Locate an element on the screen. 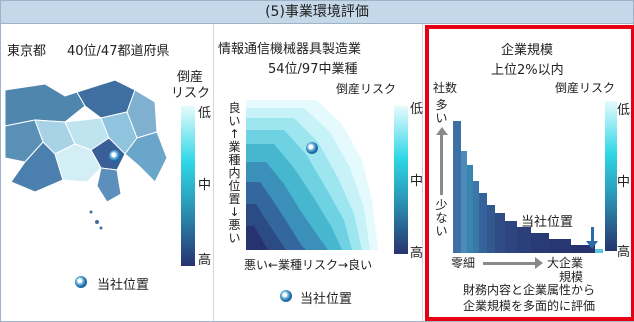 The width and height of the screenshot is (634, 322). risk-label-1: 倒産 is located at coordinates (190, 77).